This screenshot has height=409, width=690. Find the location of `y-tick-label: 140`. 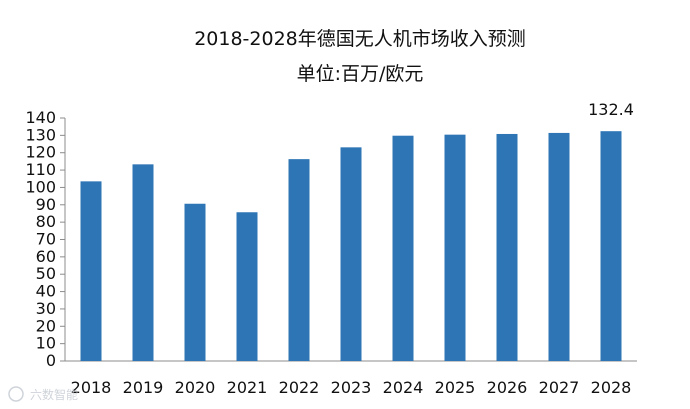

y-tick-label: 140 is located at coordinates (40, 117).